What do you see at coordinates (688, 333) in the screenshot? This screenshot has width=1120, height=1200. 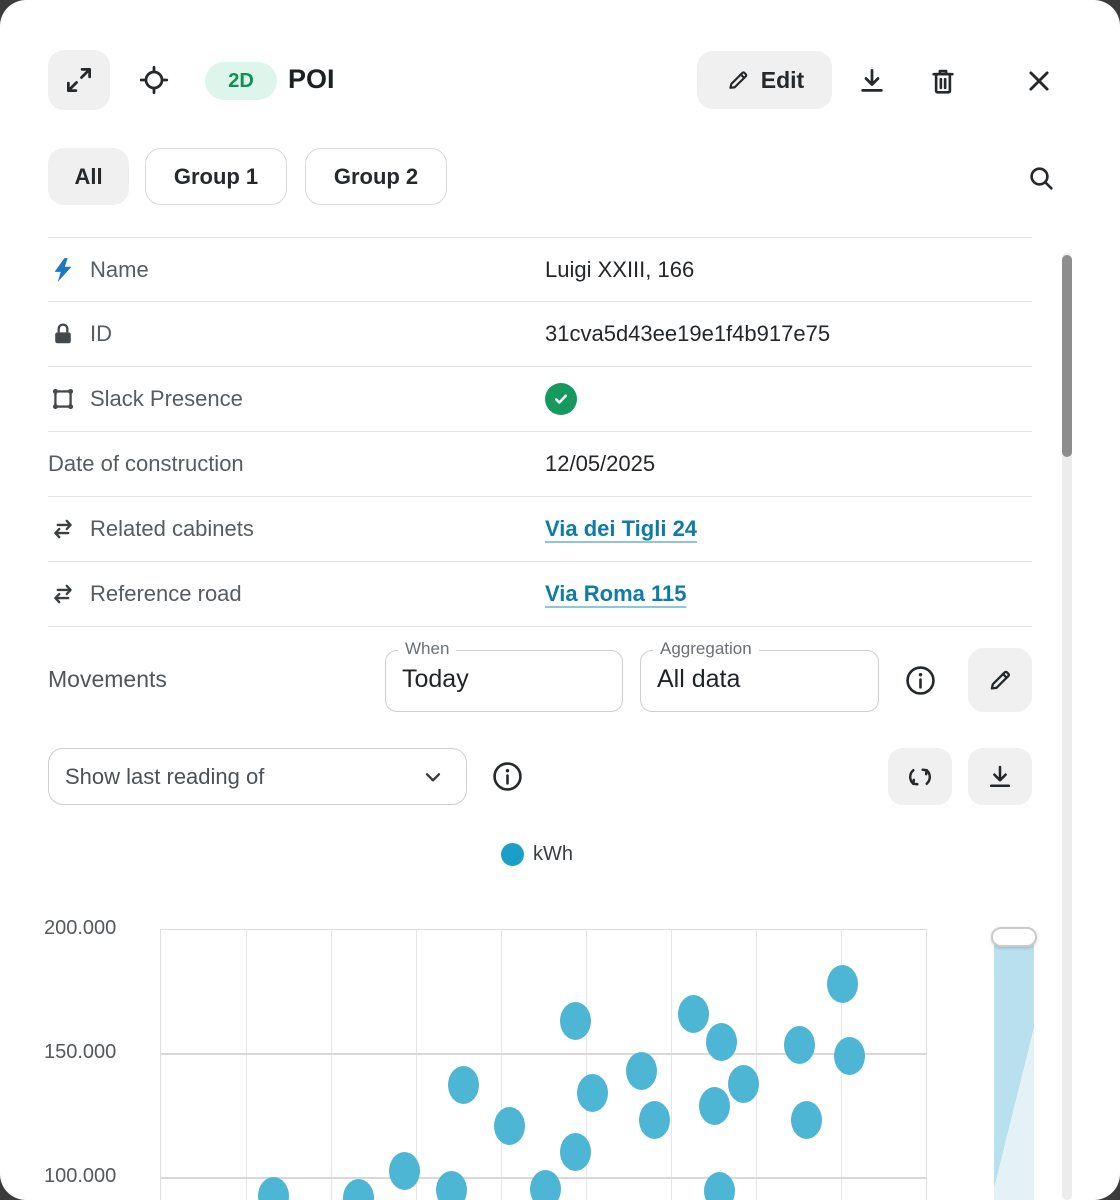 I see `property-value: 31cva5d43ee19e1f4b917e75` at bounding box center [688, 333].